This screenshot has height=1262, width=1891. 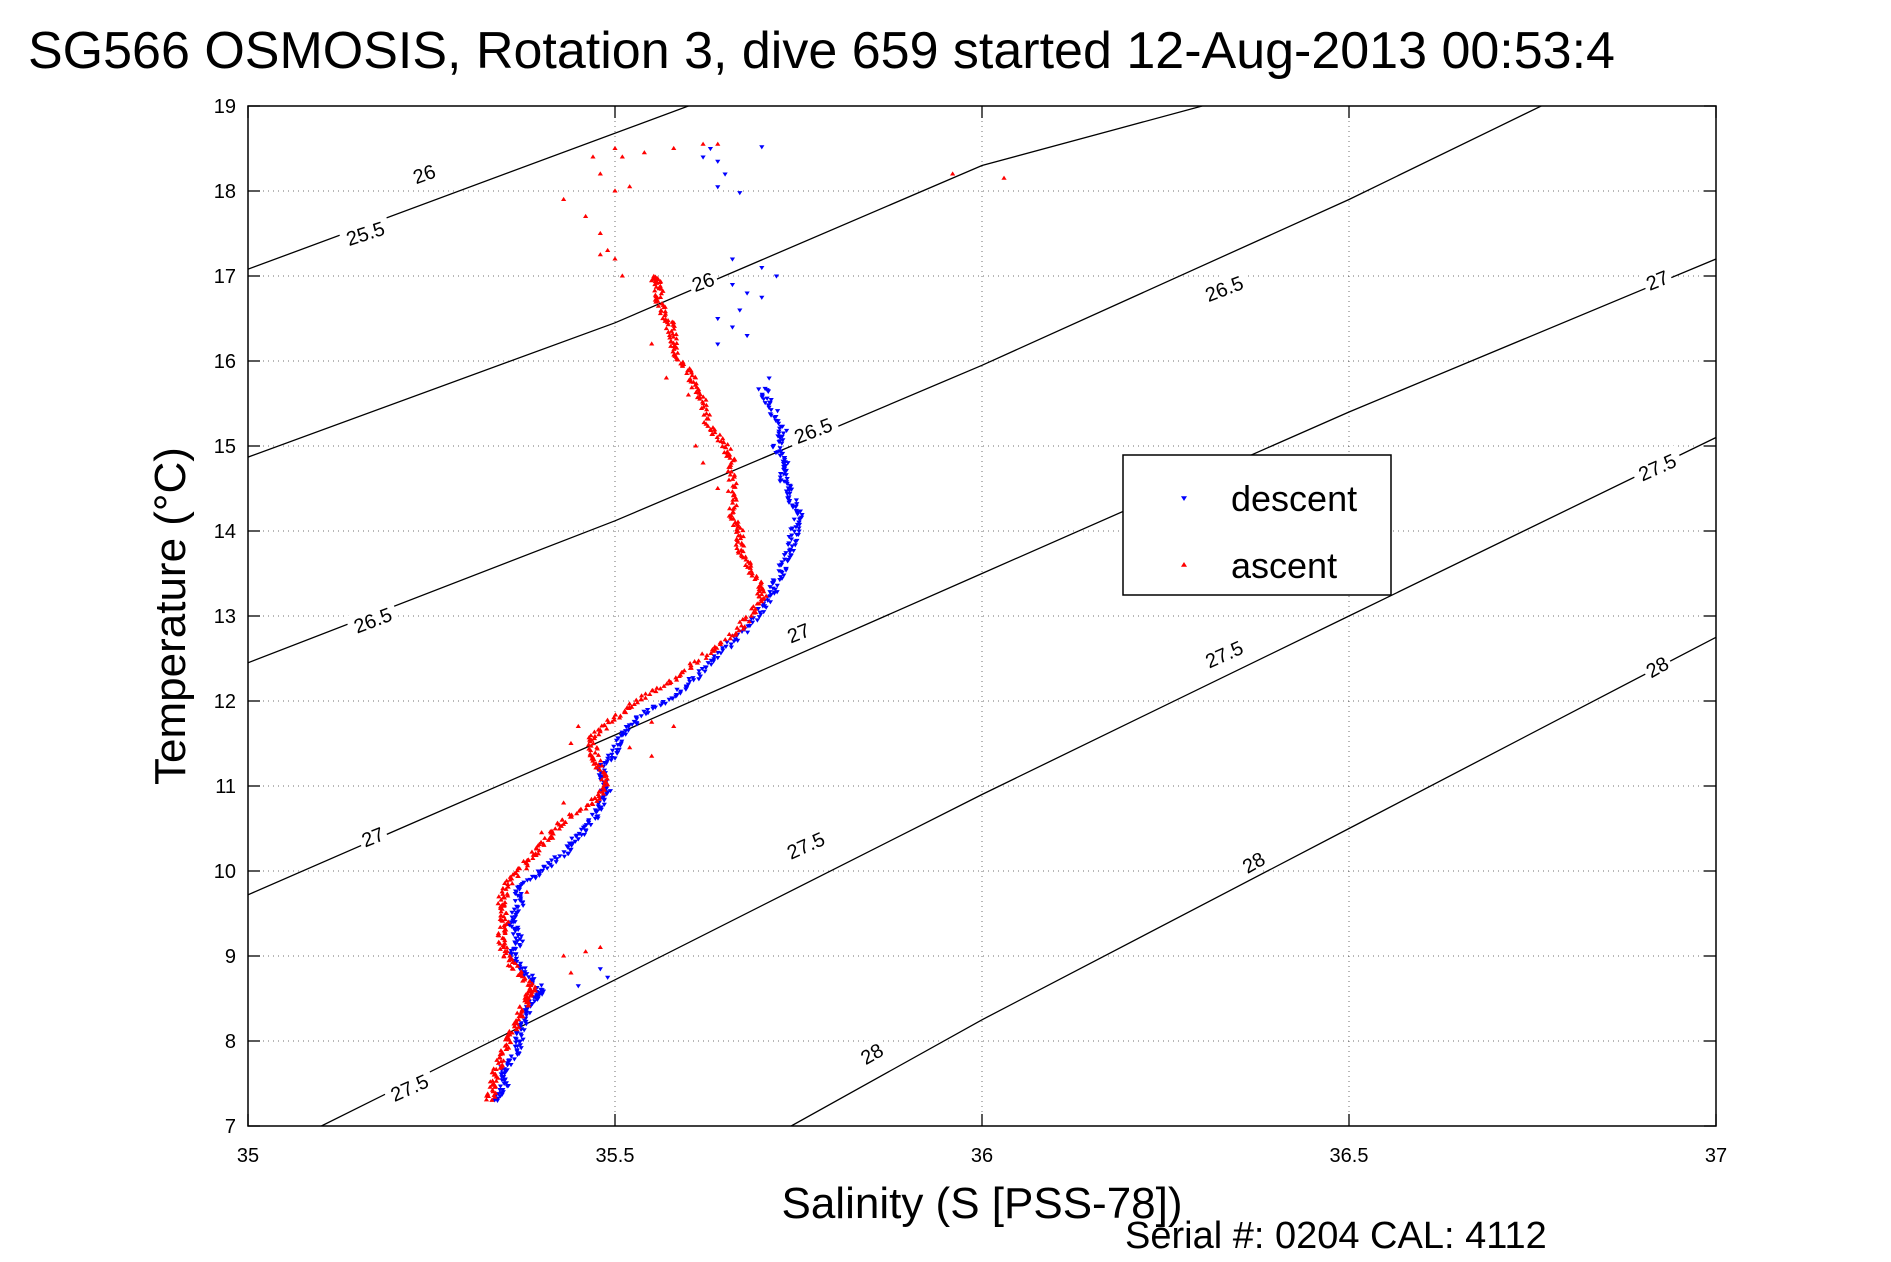 What do you see at coordinates (1658, 668) in the screenshot?
I see `contour-label: 28` at bounding box center [1658, 668].